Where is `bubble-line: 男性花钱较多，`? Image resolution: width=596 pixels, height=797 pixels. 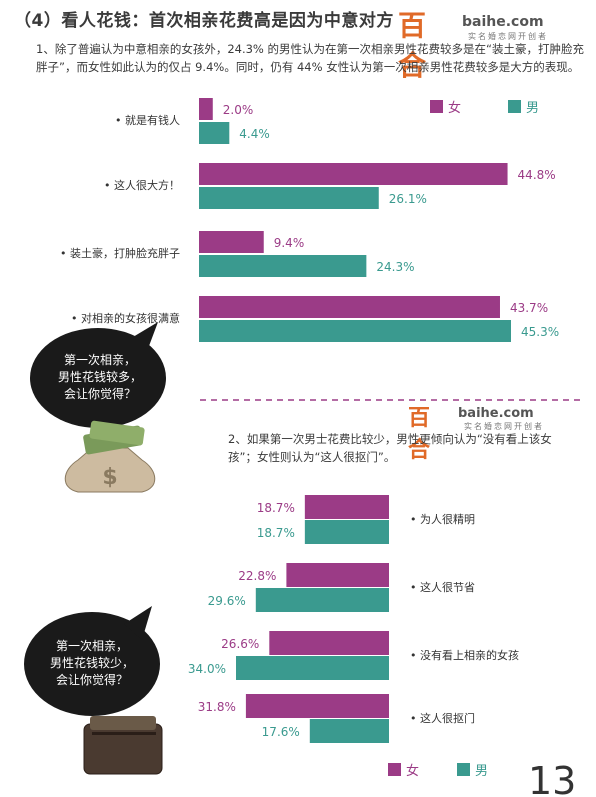 bubble-line: 男性花钱较多， is located at coordinates (100, 376).